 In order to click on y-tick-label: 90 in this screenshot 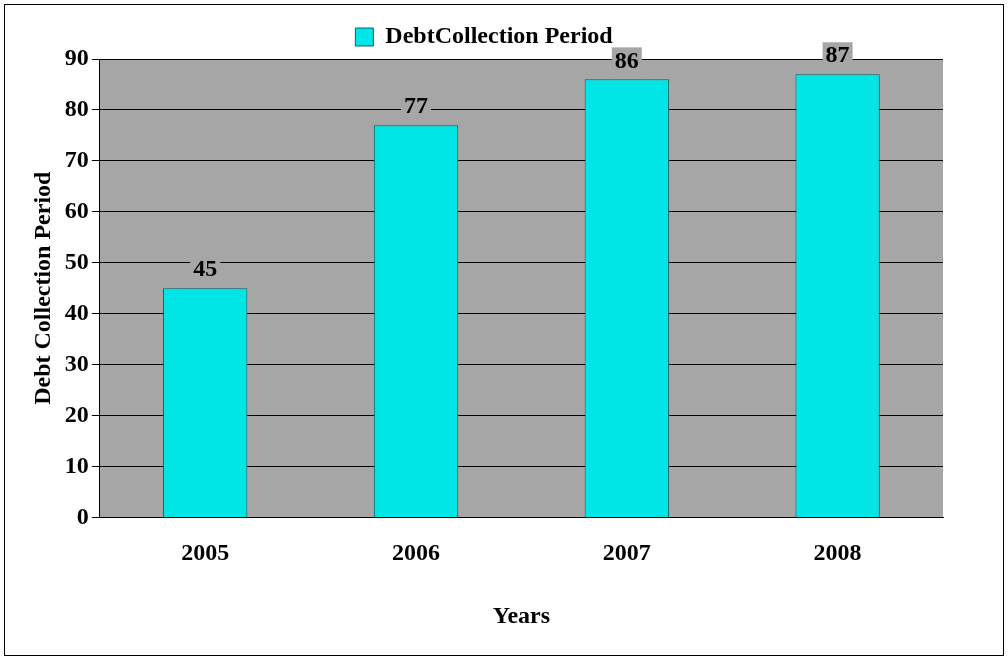, I will do `click(76, 57)`.